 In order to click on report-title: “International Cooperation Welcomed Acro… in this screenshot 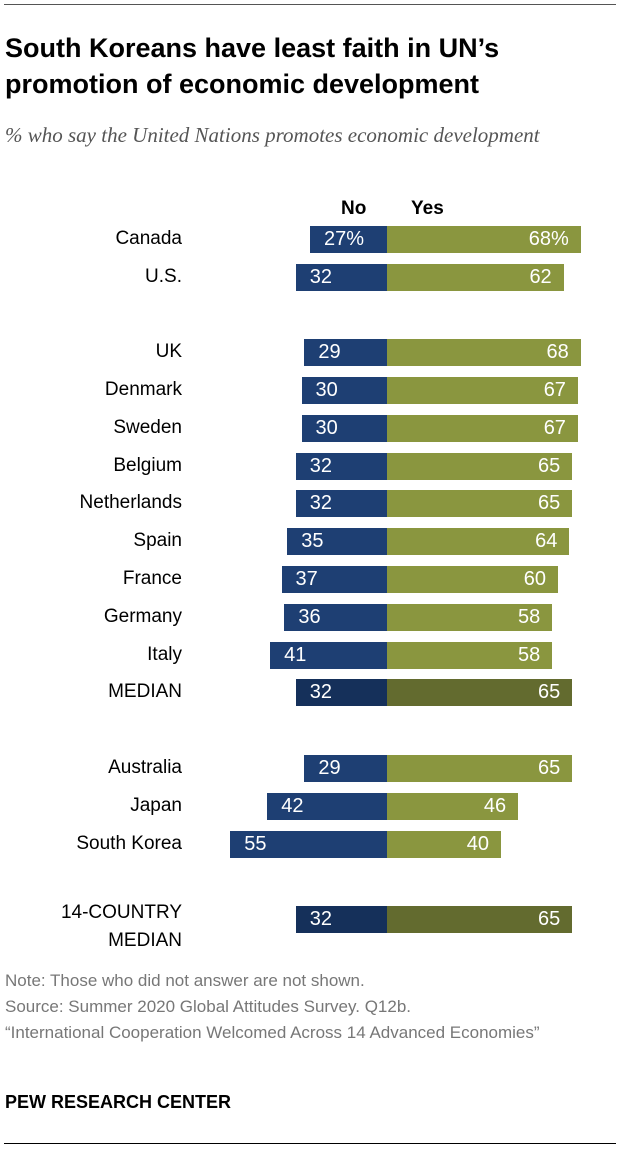, I will do `click(272, 1032)`.